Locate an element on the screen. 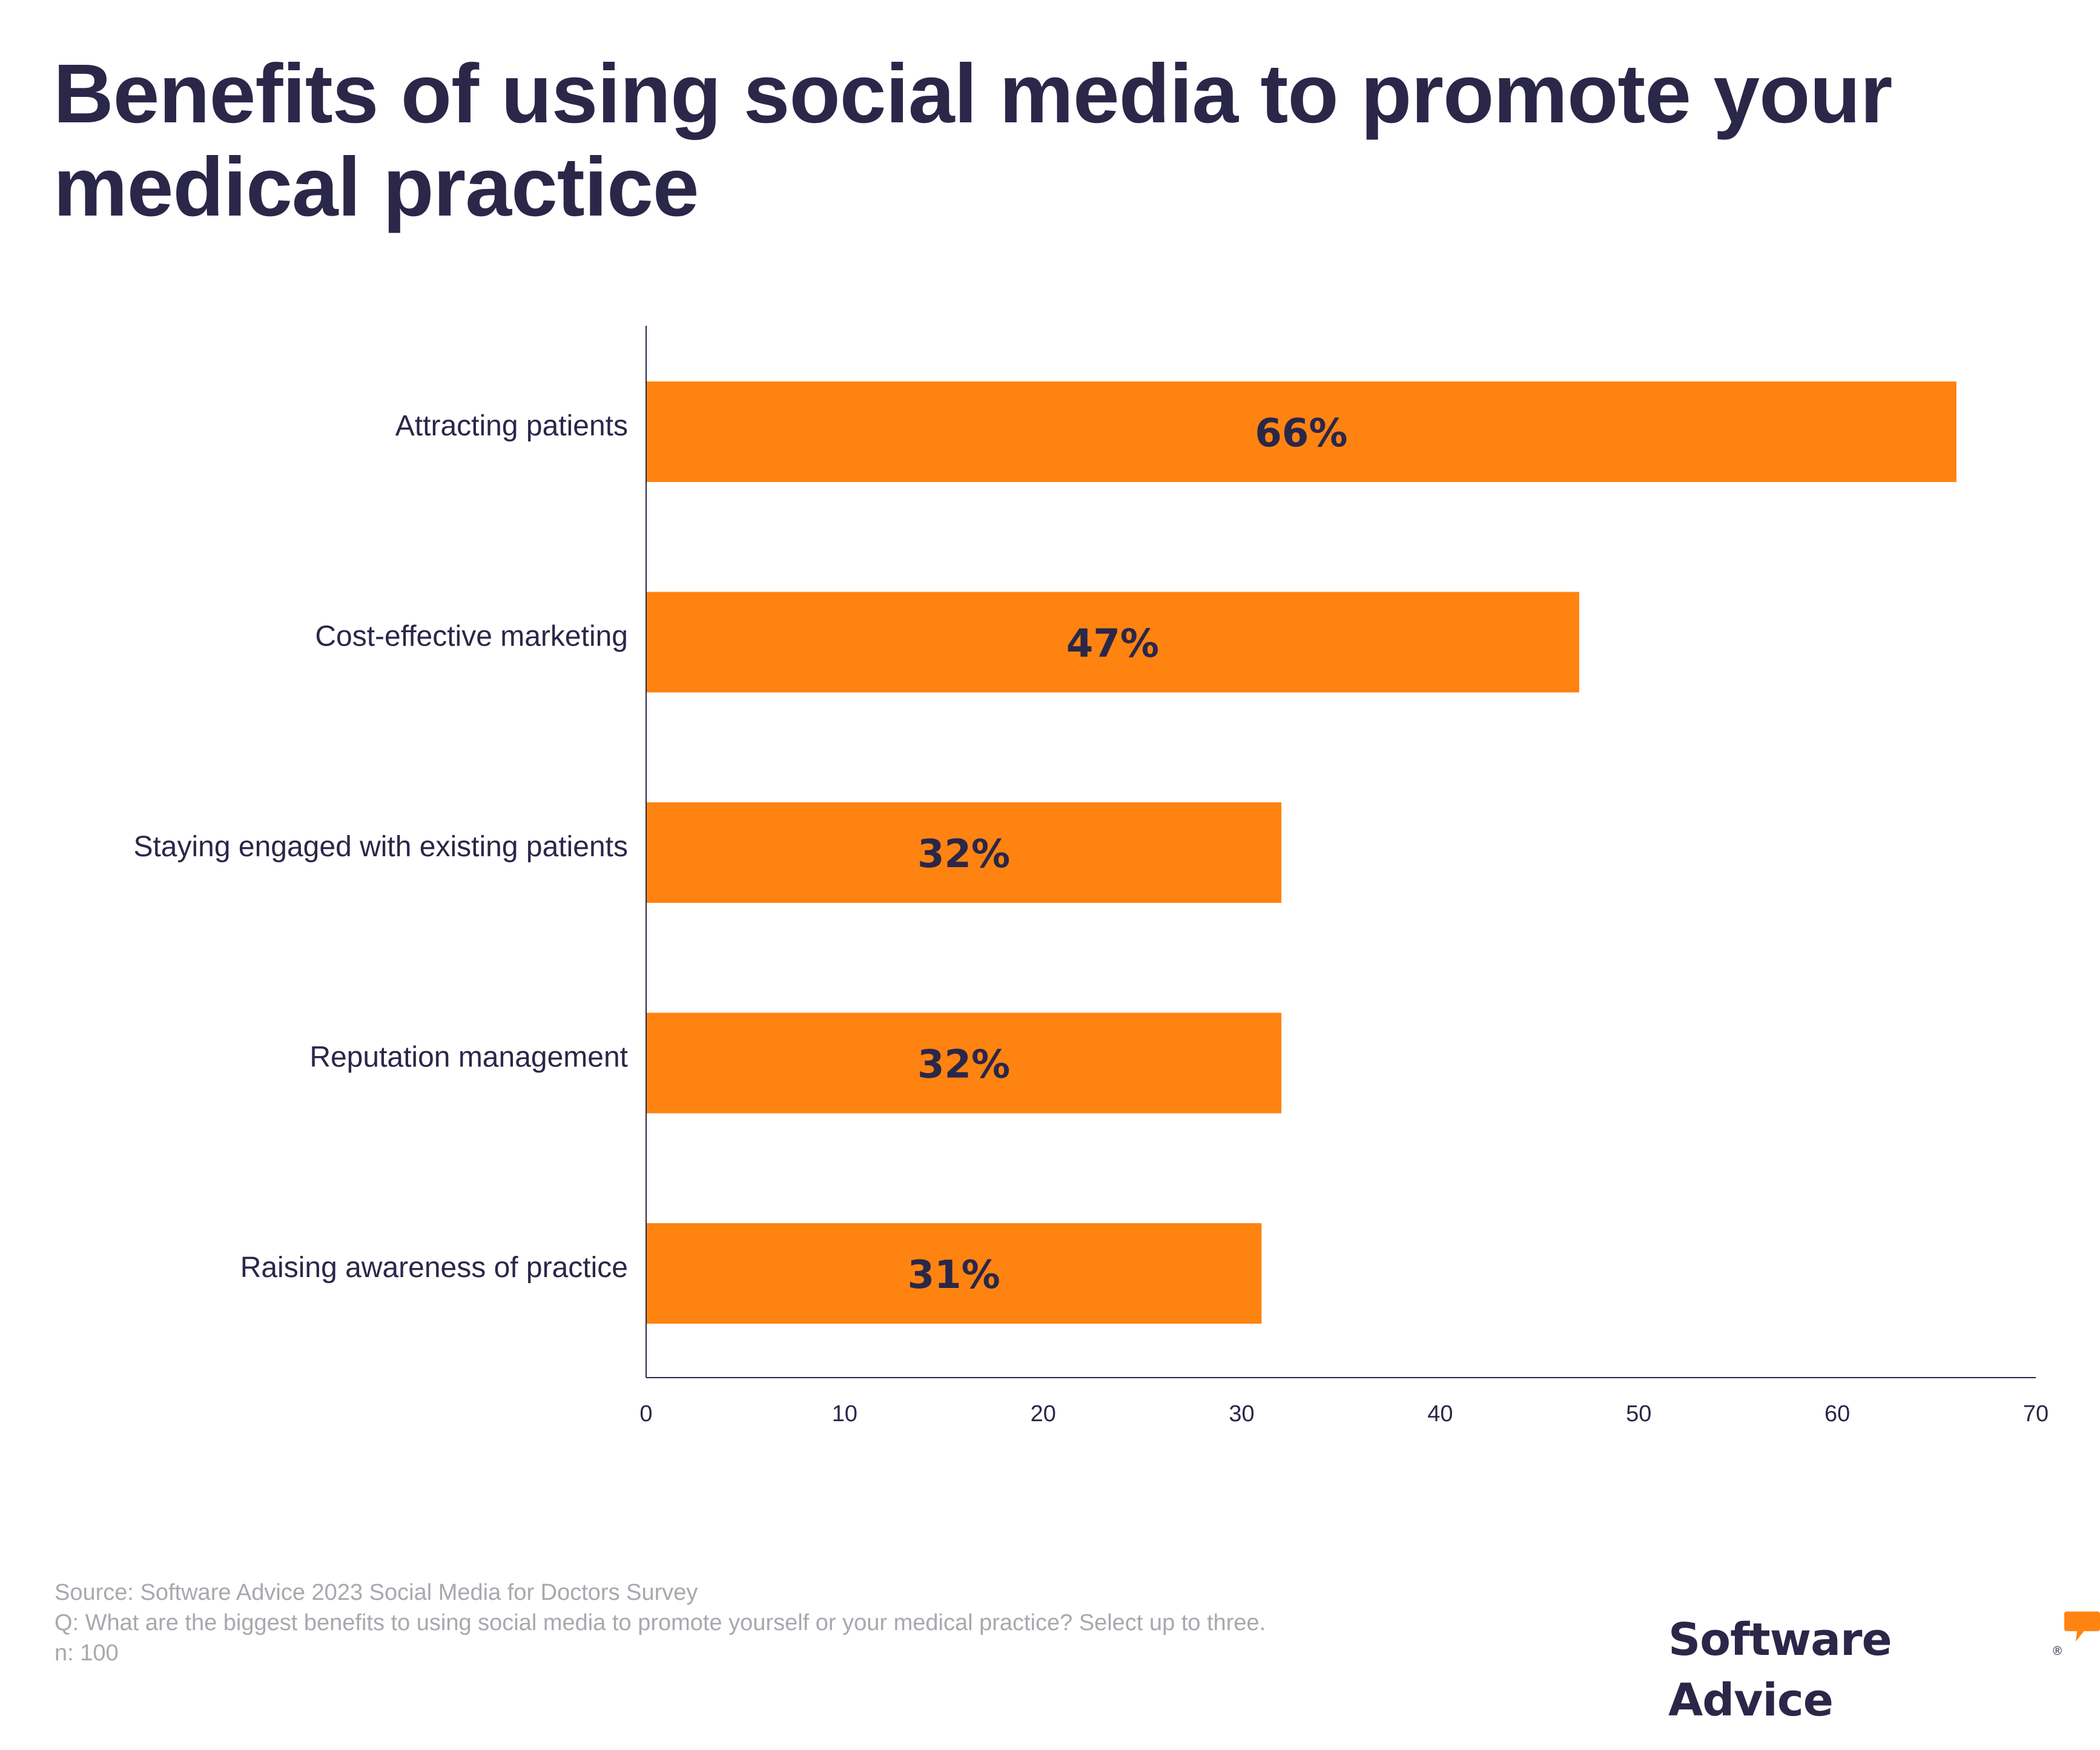 The image size is (2100, 1750). category-label-1: Cost-effective marketing is located at coordinates (471, 637).